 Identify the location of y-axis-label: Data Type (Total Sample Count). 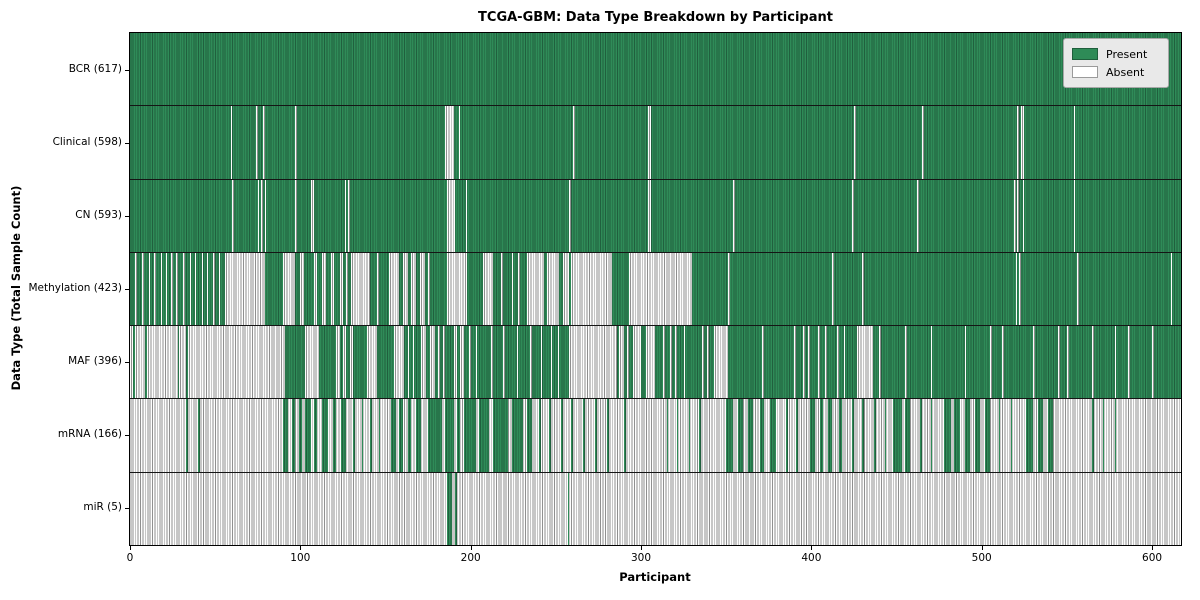
(16, 288).